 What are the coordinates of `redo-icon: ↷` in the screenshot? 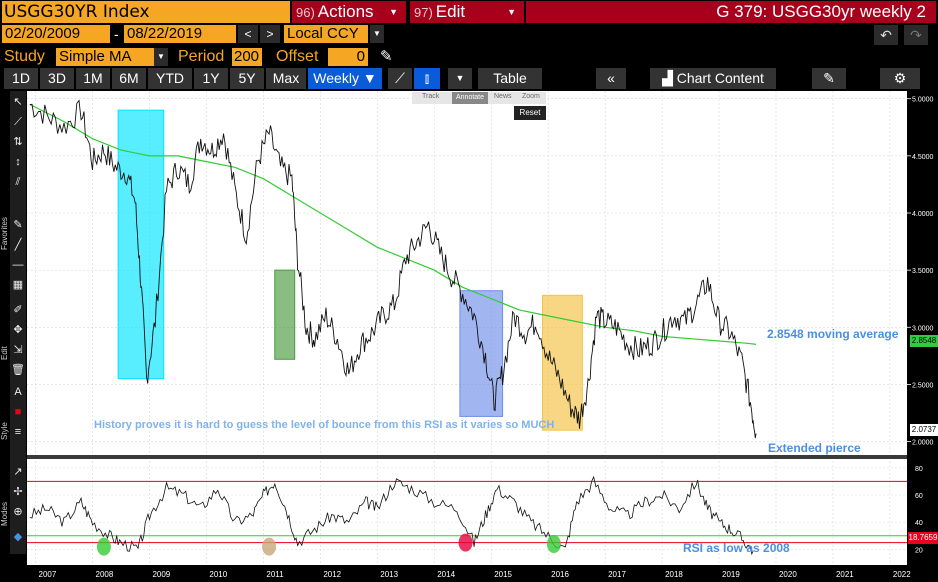 It's located at (916, 35).